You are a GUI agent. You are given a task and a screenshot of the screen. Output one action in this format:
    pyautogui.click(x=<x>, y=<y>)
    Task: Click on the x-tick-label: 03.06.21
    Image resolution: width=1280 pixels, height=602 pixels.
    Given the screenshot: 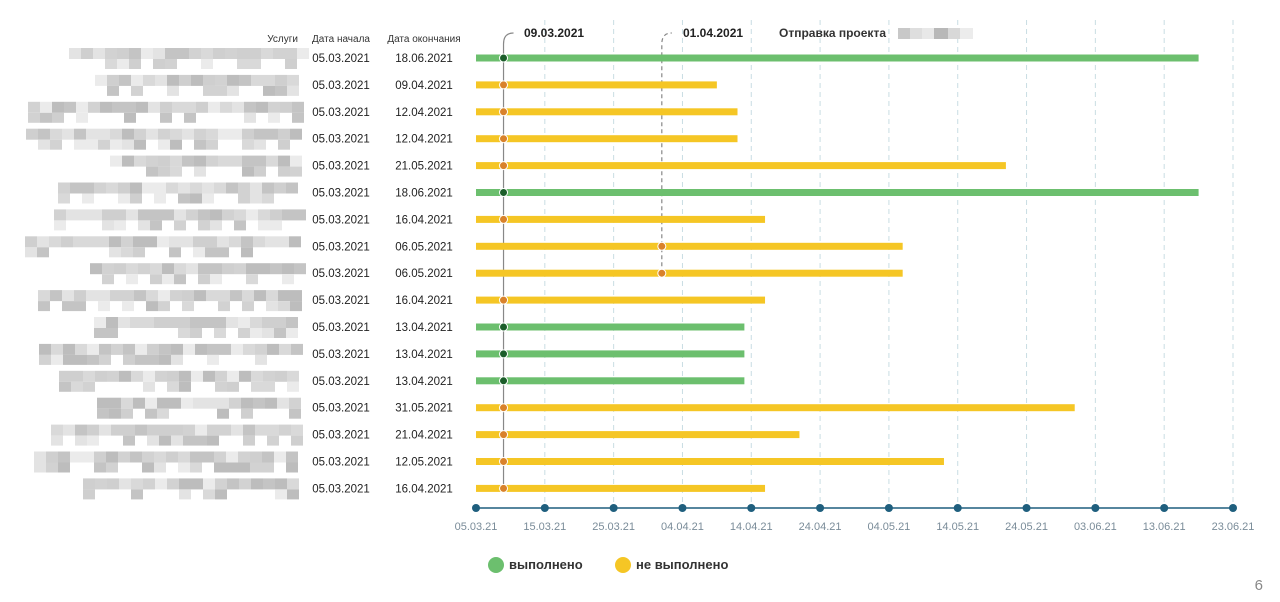 What is the action you would take?
    pyautogui.click(x=1095, y=527)
    